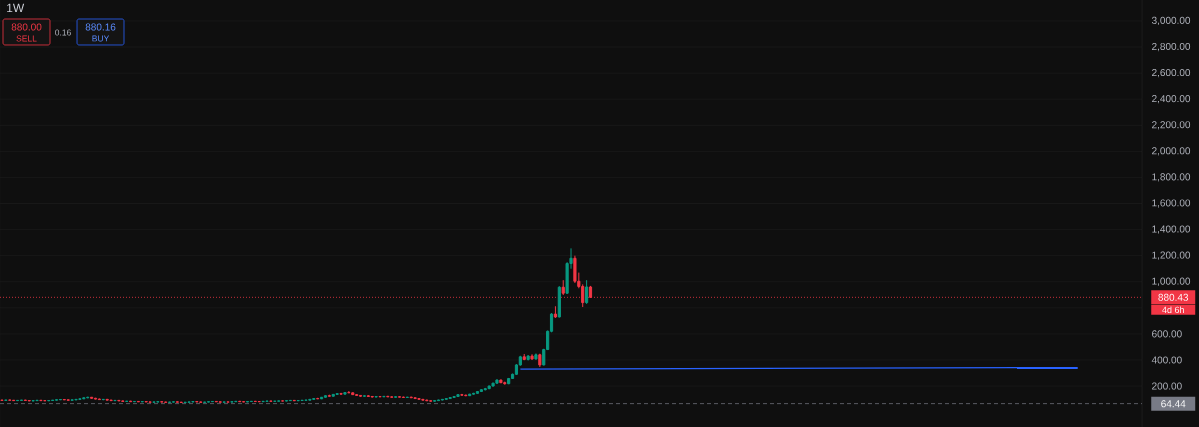 The image size is (1199, 427). I want to click on y-tick-label: 1,000.00, so click(1171, 281).